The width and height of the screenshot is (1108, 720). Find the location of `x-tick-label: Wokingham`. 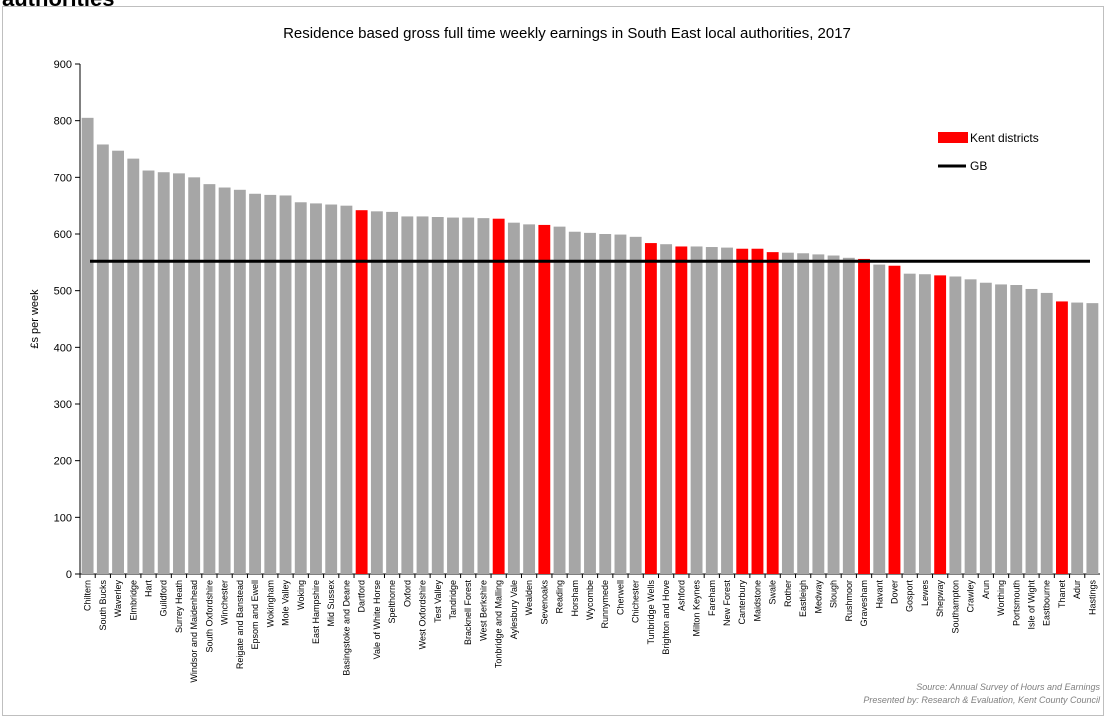

x-tick-label: Wokingham is located at coordinates (270, 603).